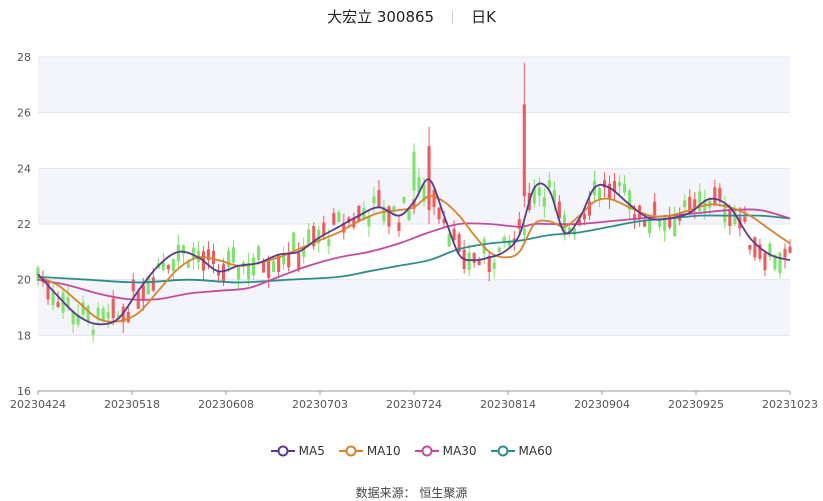  Describe the element at coordinates (320, 404) in the screenshot. I see `x-tick-label: 20230703` at that location.